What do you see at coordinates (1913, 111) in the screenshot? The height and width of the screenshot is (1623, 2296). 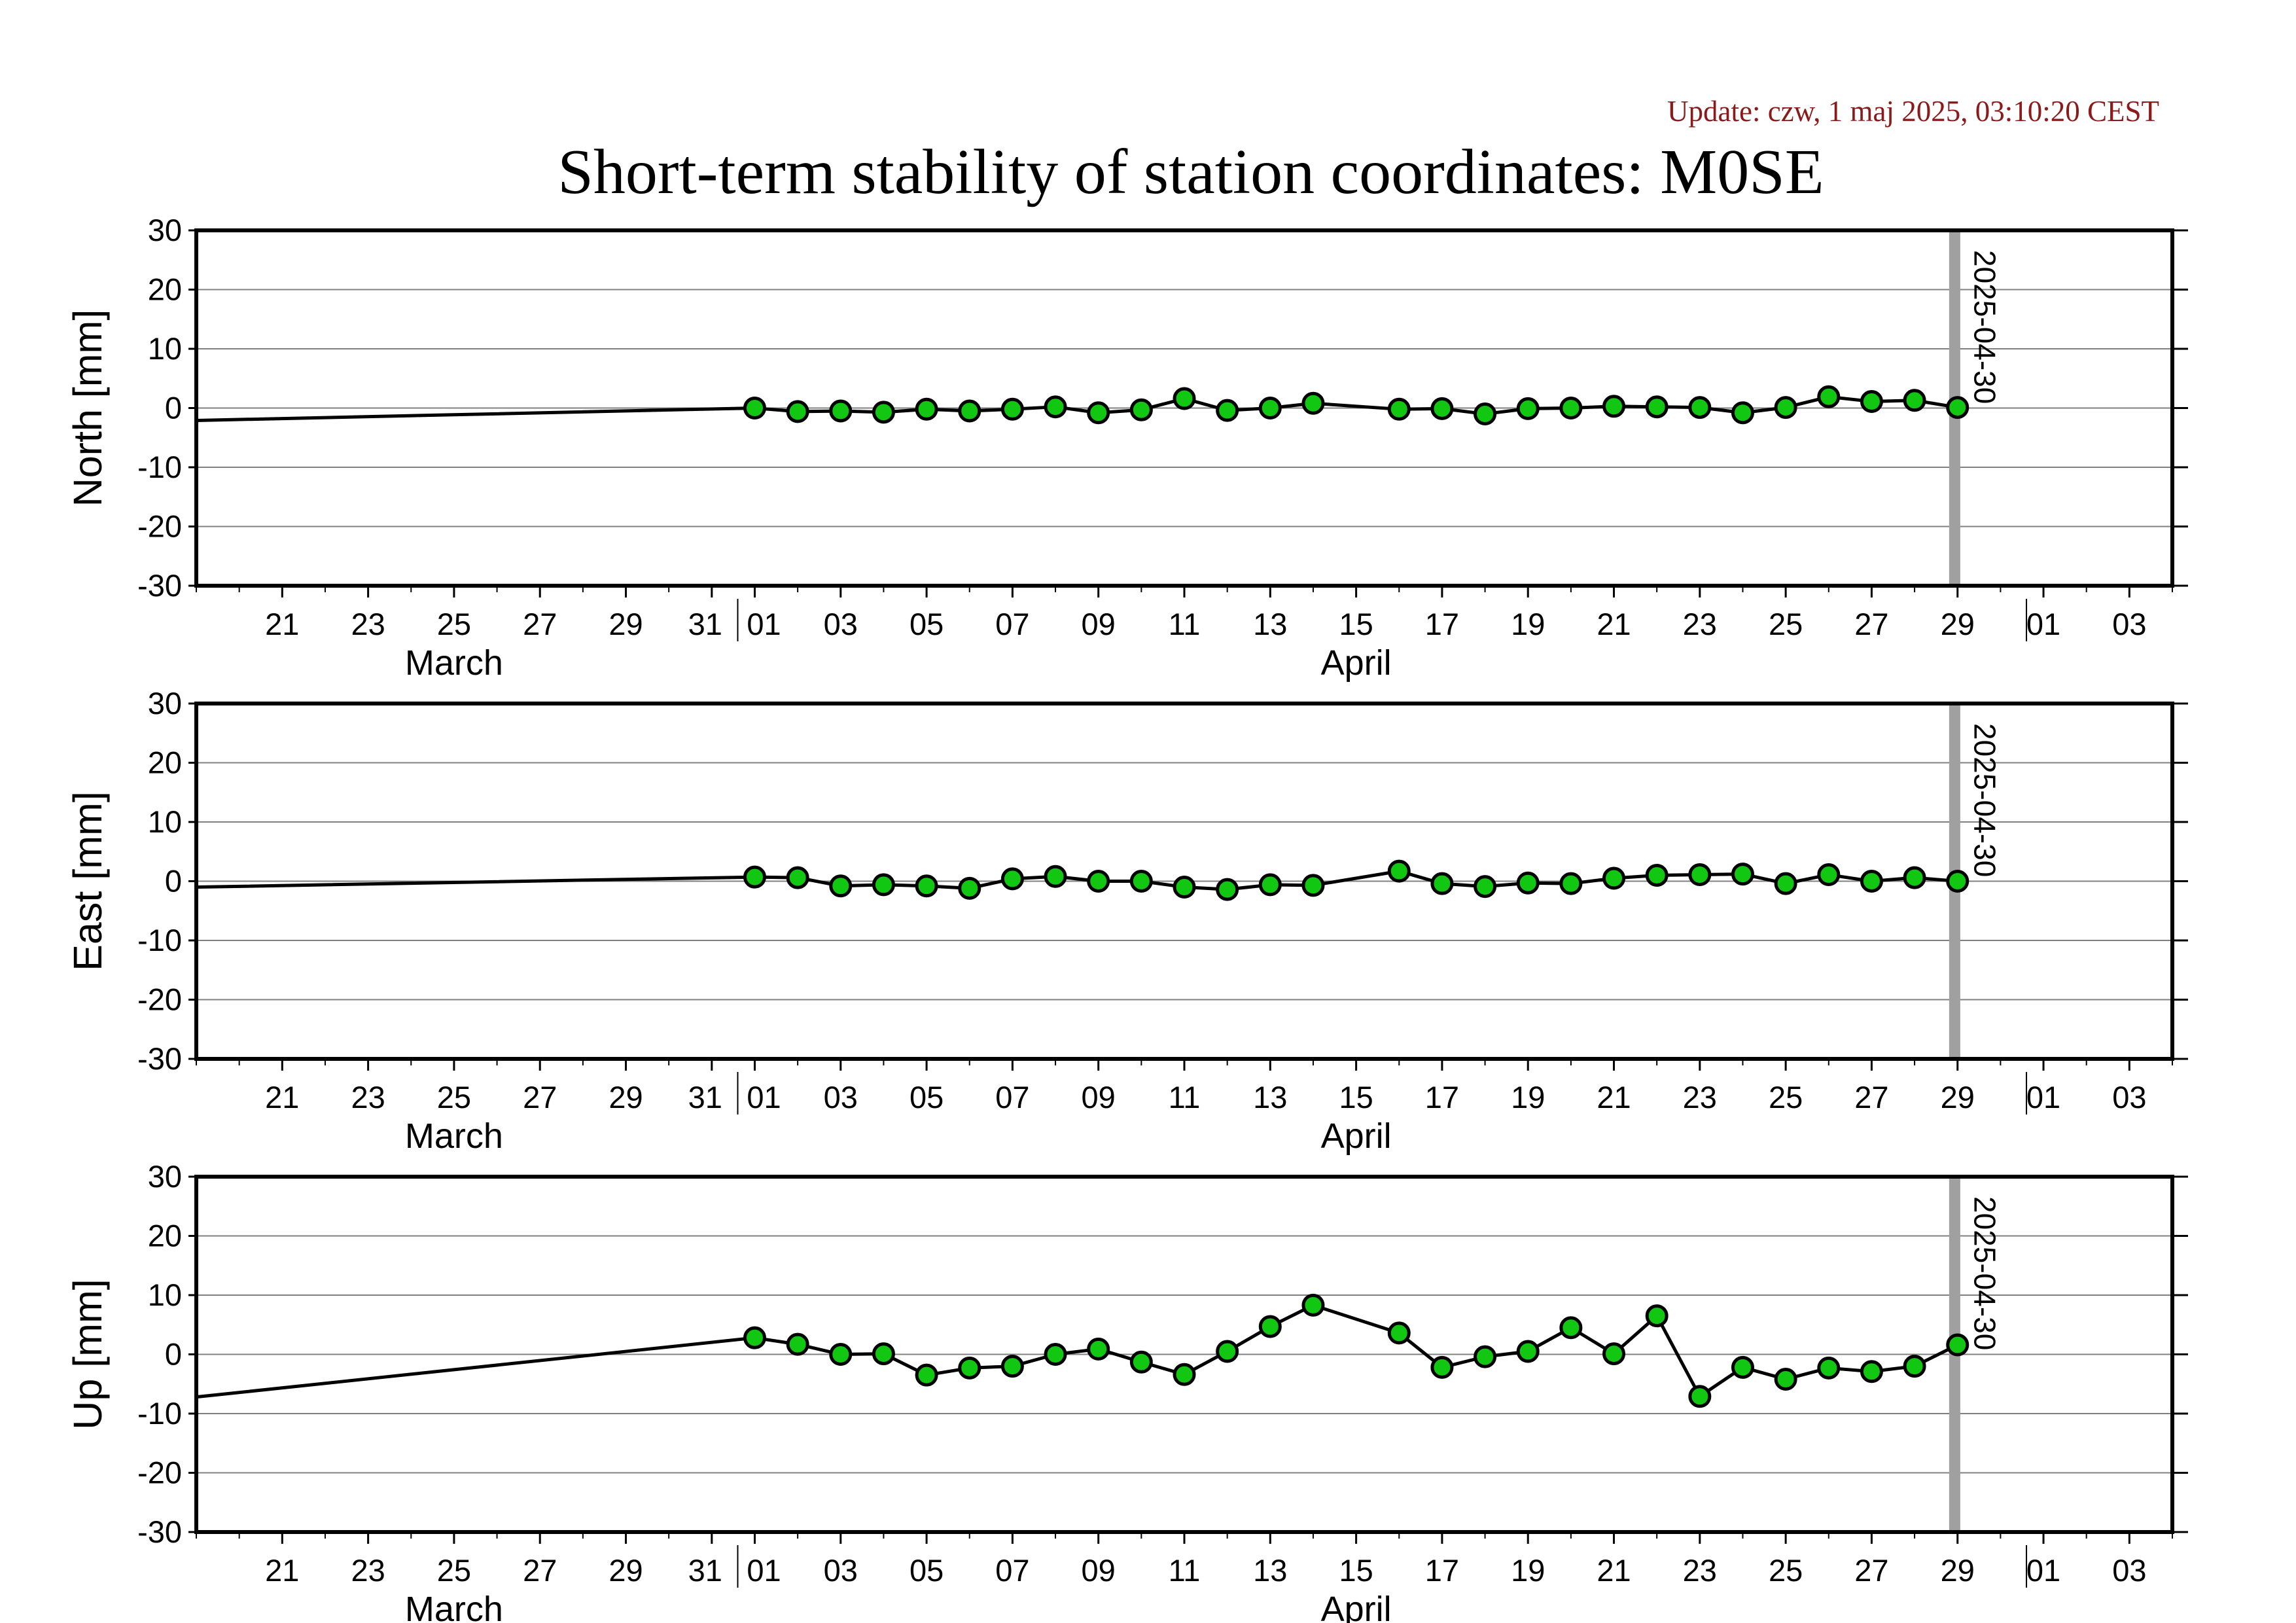 I see `update-timestamp: Update: czw, 1 maj 2025, 03:10:20 CEST` at bounding box center [1913, 111].